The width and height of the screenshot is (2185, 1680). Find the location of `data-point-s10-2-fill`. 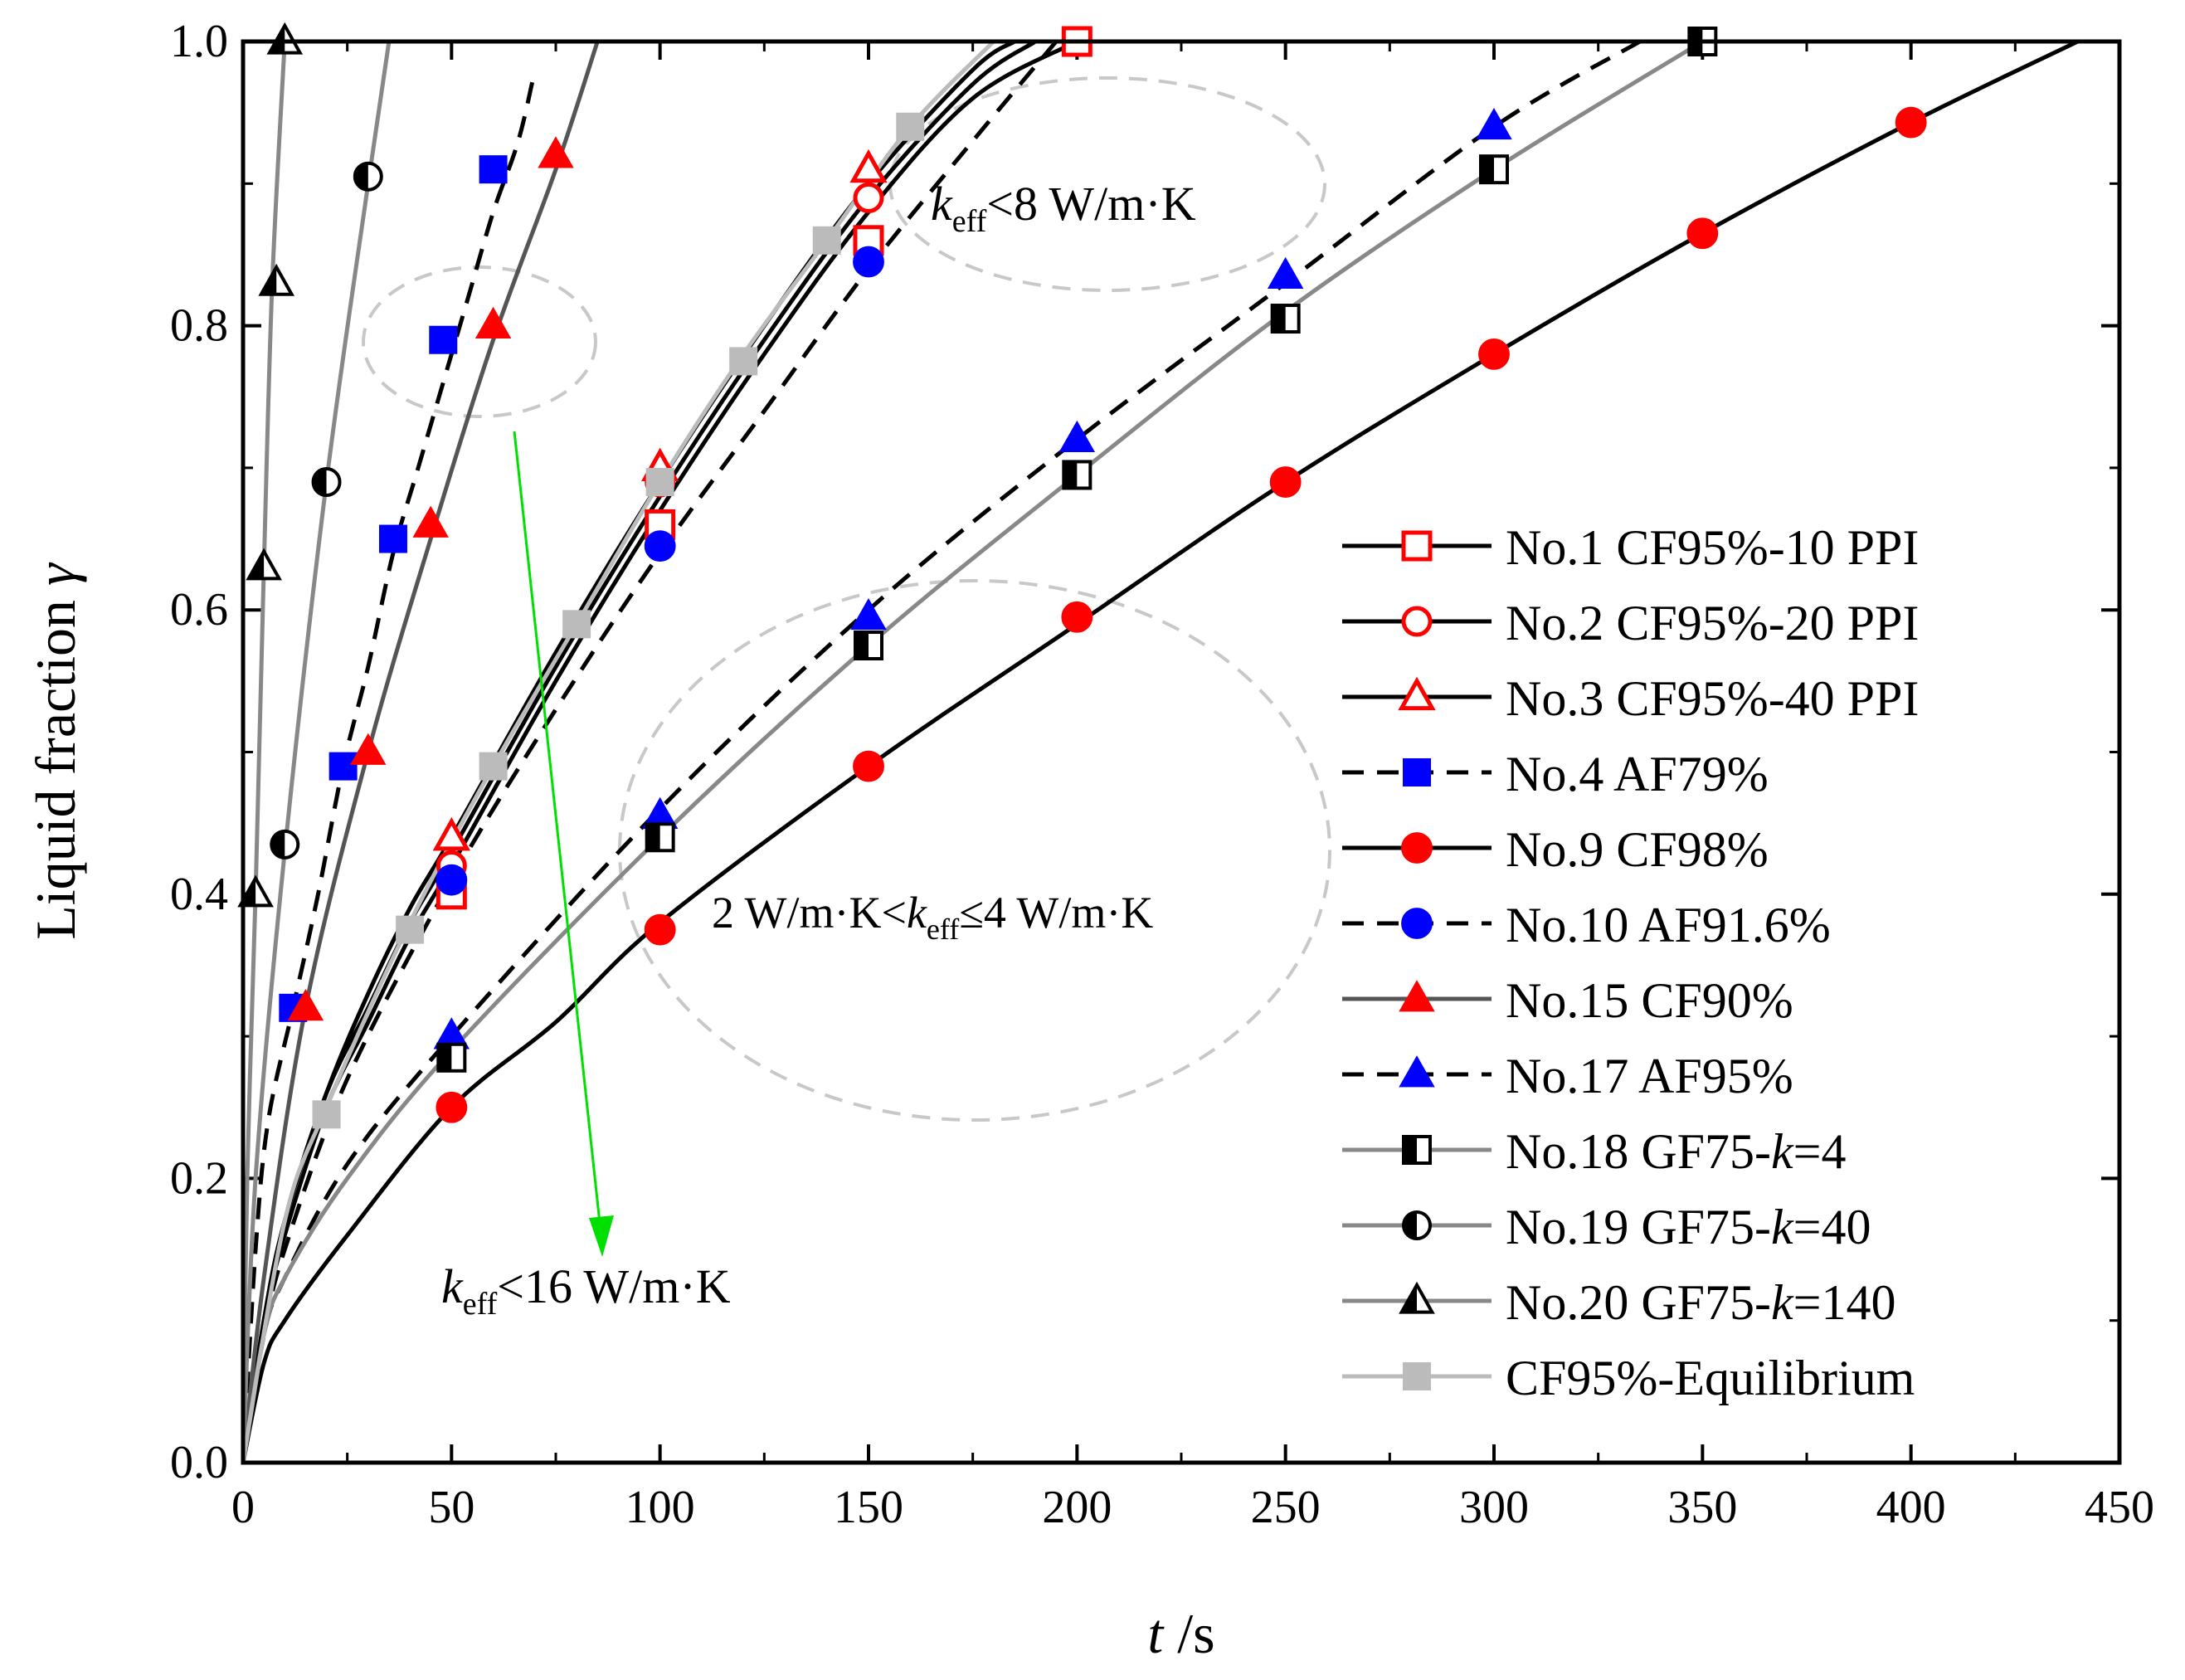

data-point-s10-2-fill is located at coordinates (320, 482).